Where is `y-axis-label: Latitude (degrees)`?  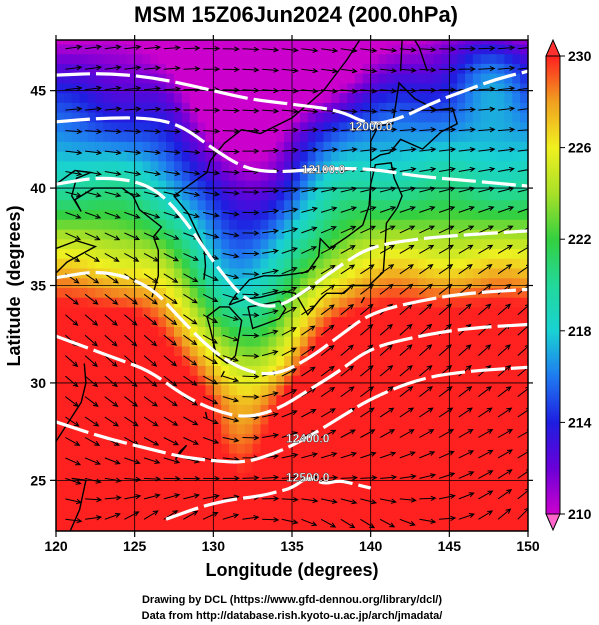 y-axis-label: Latitude (degrees) is located at coordinates (14, 285).